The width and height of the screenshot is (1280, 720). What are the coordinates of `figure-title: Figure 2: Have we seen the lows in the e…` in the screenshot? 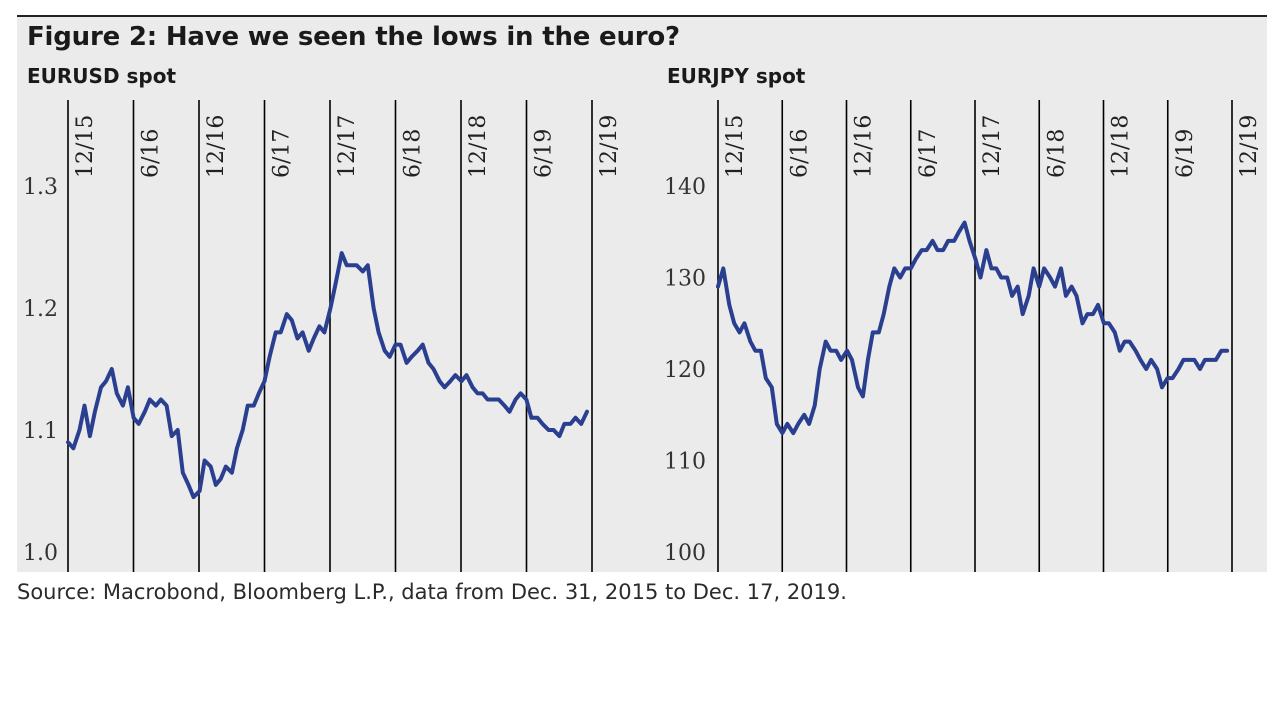 It's located at (353, 37).